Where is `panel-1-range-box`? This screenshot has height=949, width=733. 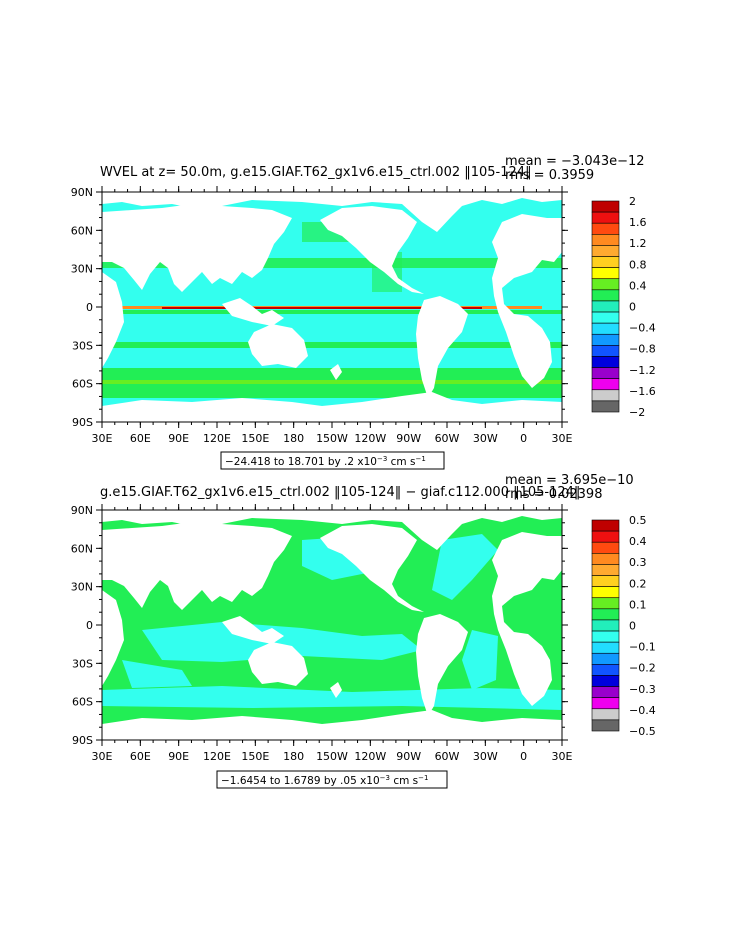
panel-1-range-box is located at coordinates (332, 460).